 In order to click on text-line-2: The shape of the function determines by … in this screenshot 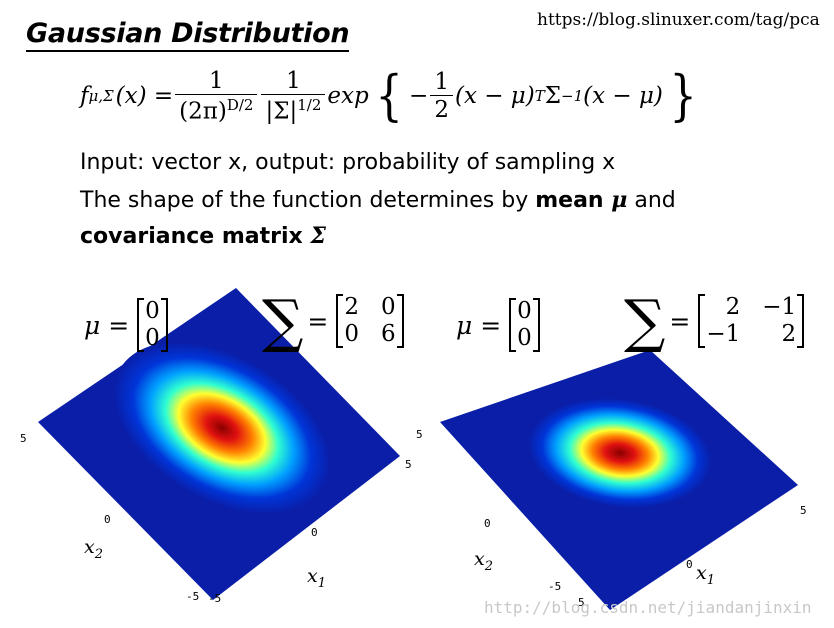, I will do `click(378, 200)`.